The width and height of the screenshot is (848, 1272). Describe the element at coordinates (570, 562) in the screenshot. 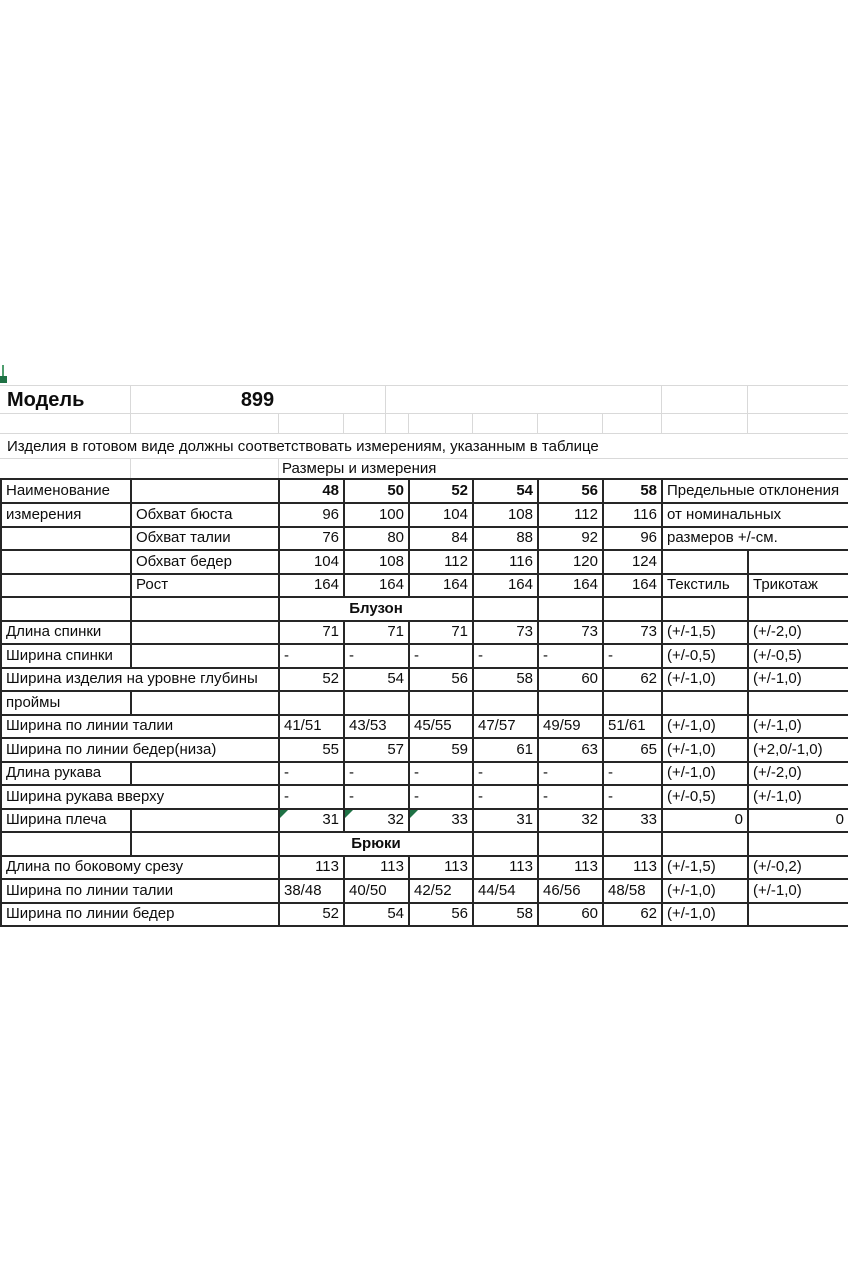

I see `table-cell: 120` at that location.